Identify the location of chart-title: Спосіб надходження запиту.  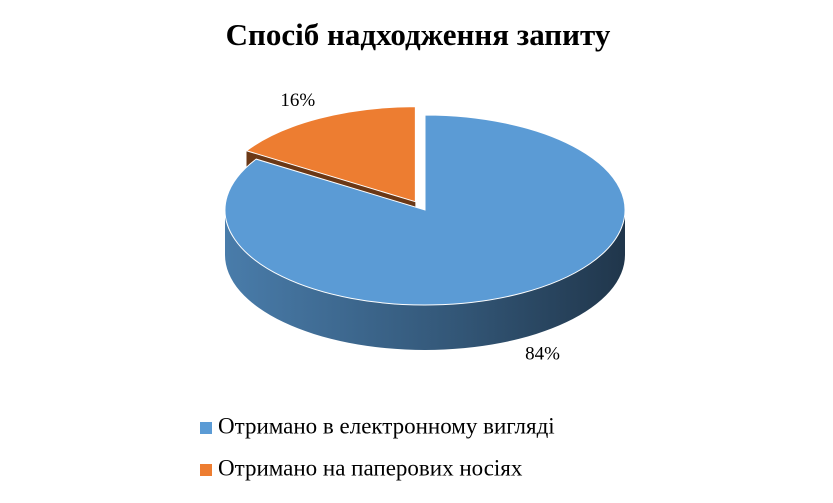
(418, 34).